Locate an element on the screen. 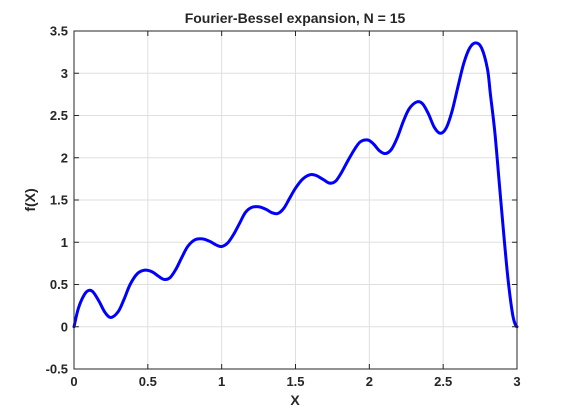  chart-title: Fourier-Bessel expansion, N = 15 is located at coordinates (295, 18).